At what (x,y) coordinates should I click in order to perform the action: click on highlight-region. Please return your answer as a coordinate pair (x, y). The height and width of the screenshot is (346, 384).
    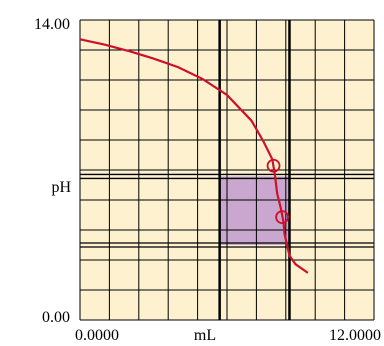
    Looking at the image, I should click on (254, 210).